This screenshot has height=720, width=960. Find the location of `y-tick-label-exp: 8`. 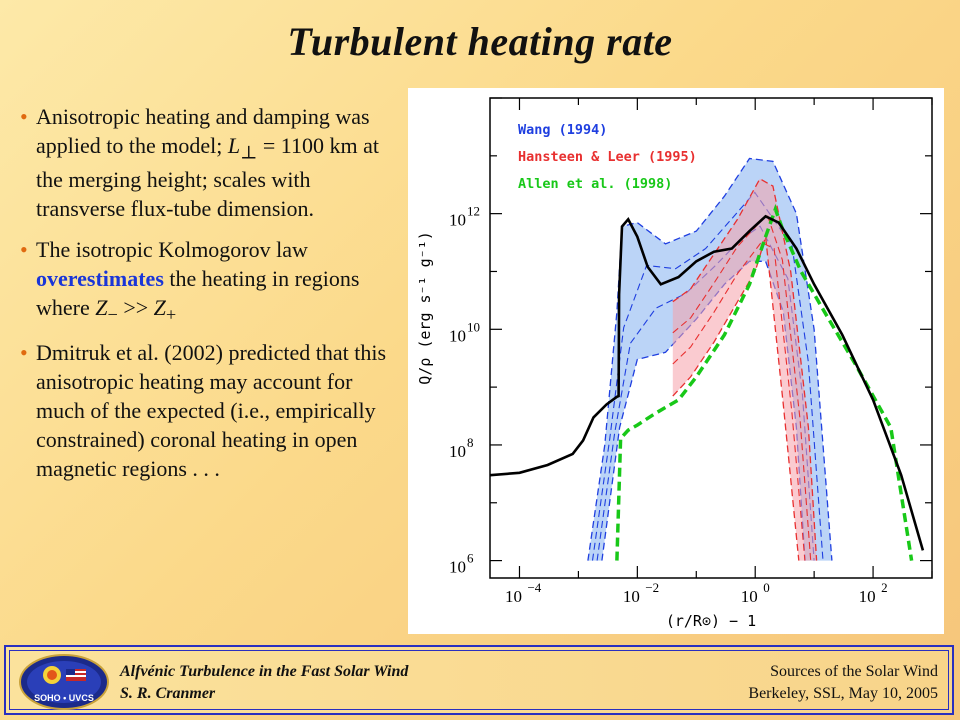

y-tick-label-exp: 8 is located at coordinates (470, 442).